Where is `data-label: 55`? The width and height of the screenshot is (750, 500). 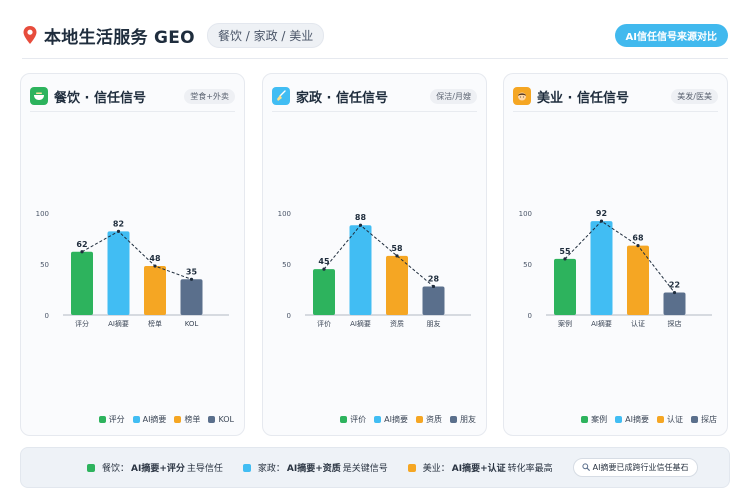
data-label: 55 is located at coordinates (565, 251).